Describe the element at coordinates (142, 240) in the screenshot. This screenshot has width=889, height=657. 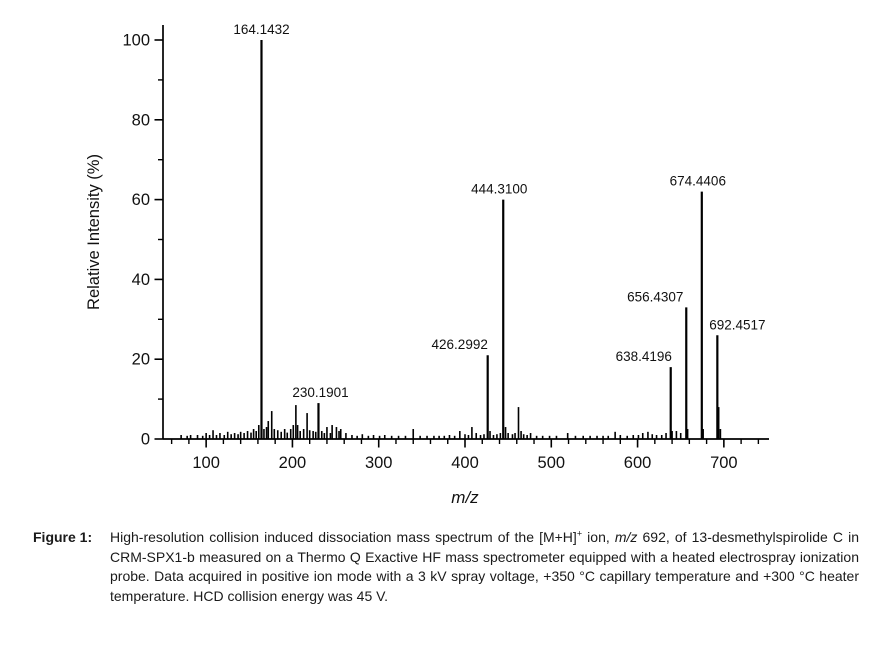
I see `y-axis-ticks: 0 20 40 60 80 100` at that location.